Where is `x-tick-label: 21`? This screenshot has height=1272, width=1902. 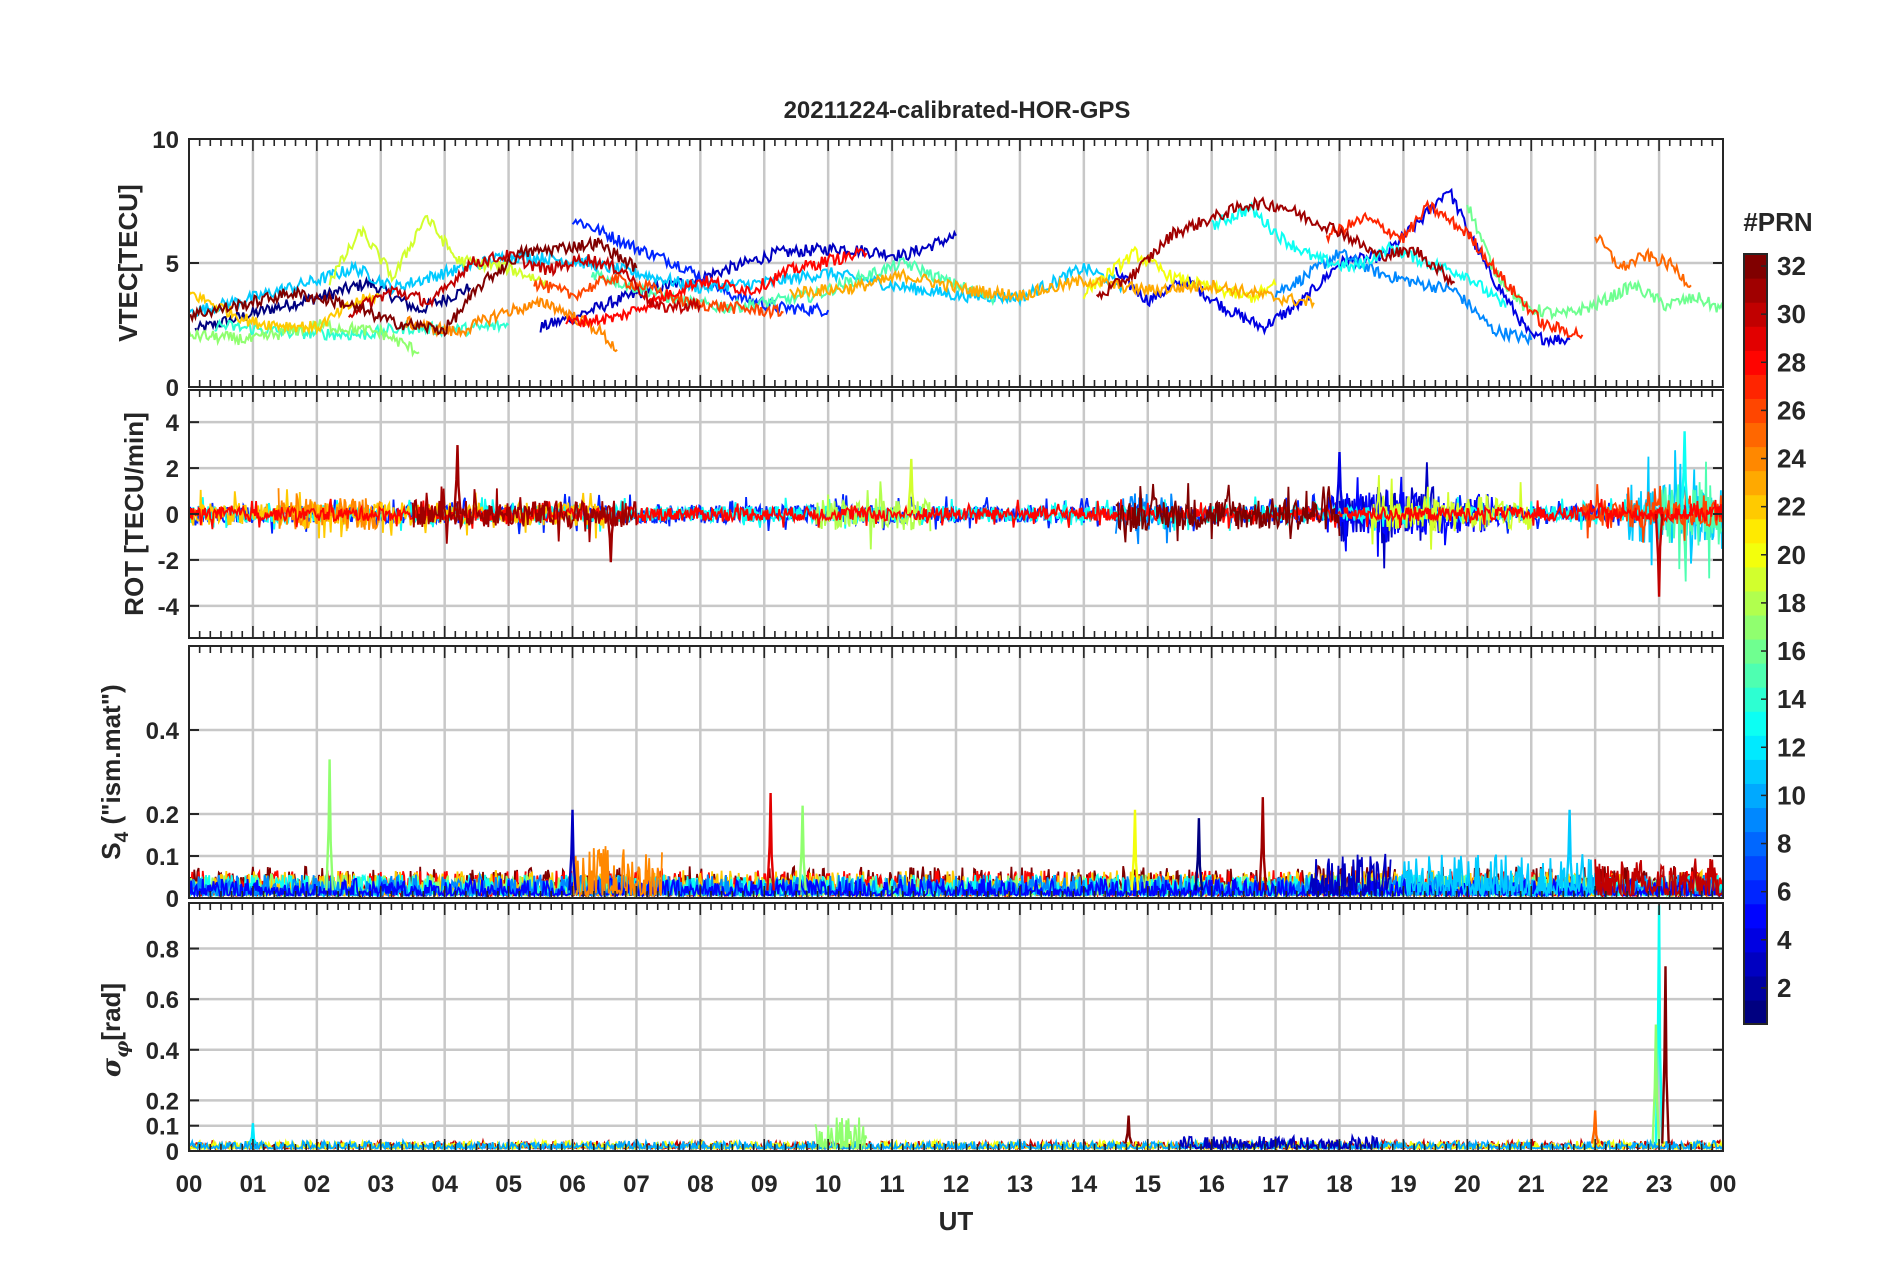 x-tick-label: 21 is located at coordinates (1531, 1184).